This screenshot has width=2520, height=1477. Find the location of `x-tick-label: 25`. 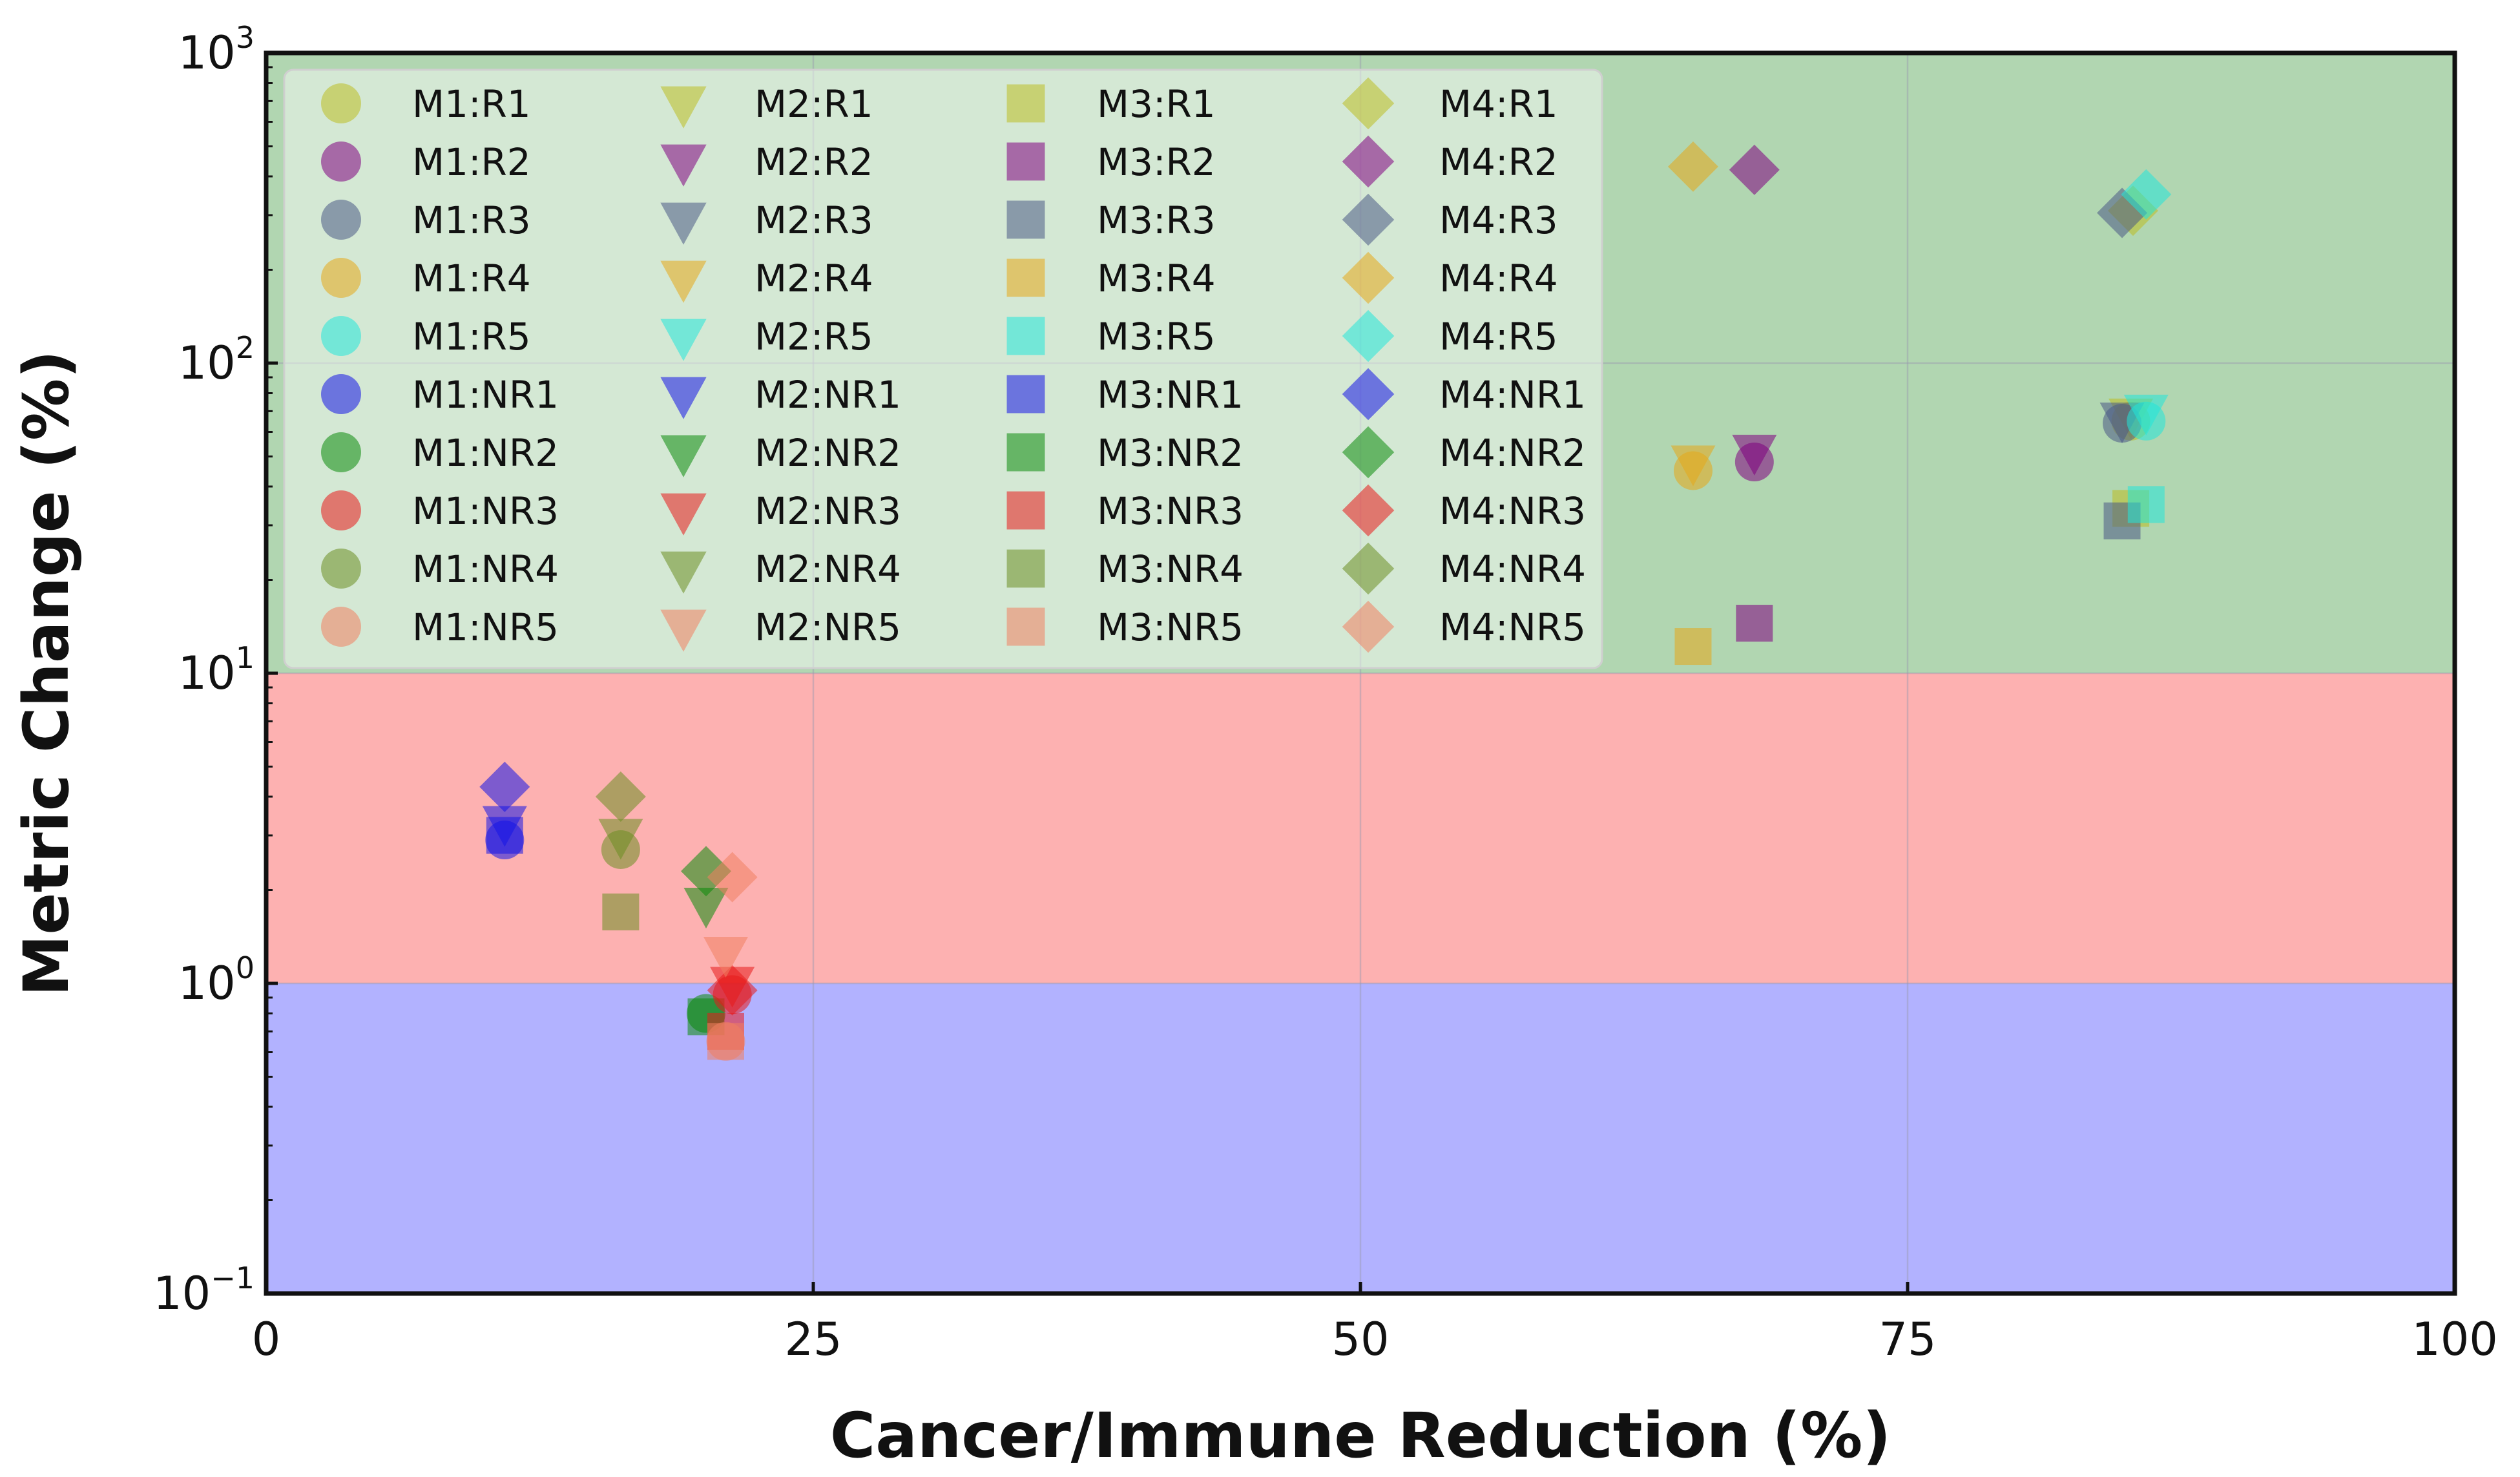

x-tick-label: 25 is located at coordinates (813, 1339).